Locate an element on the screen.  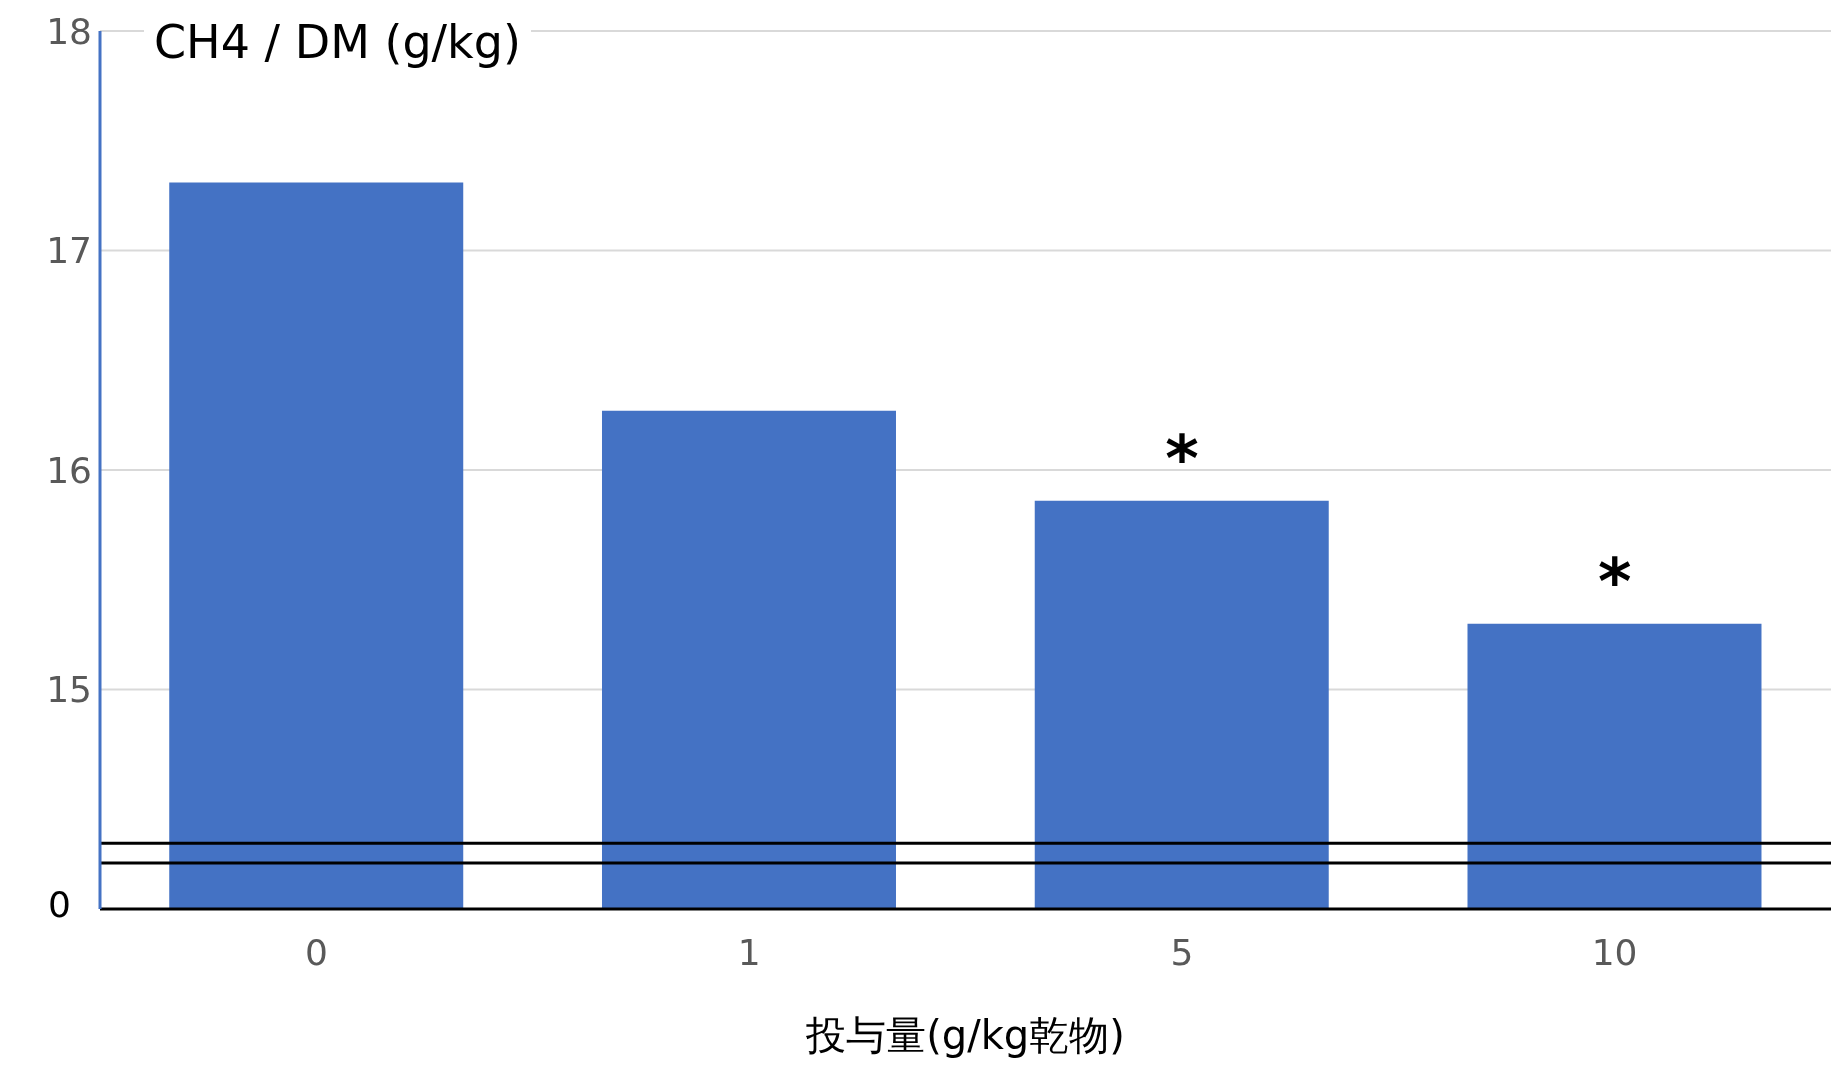
text: 0 is located at coordinates (59, 905).